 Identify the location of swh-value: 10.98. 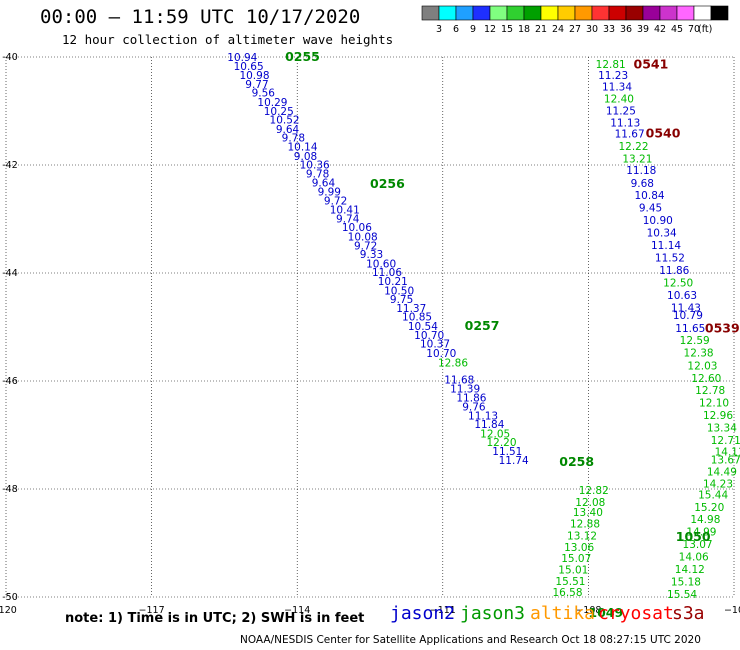
(254, 76).